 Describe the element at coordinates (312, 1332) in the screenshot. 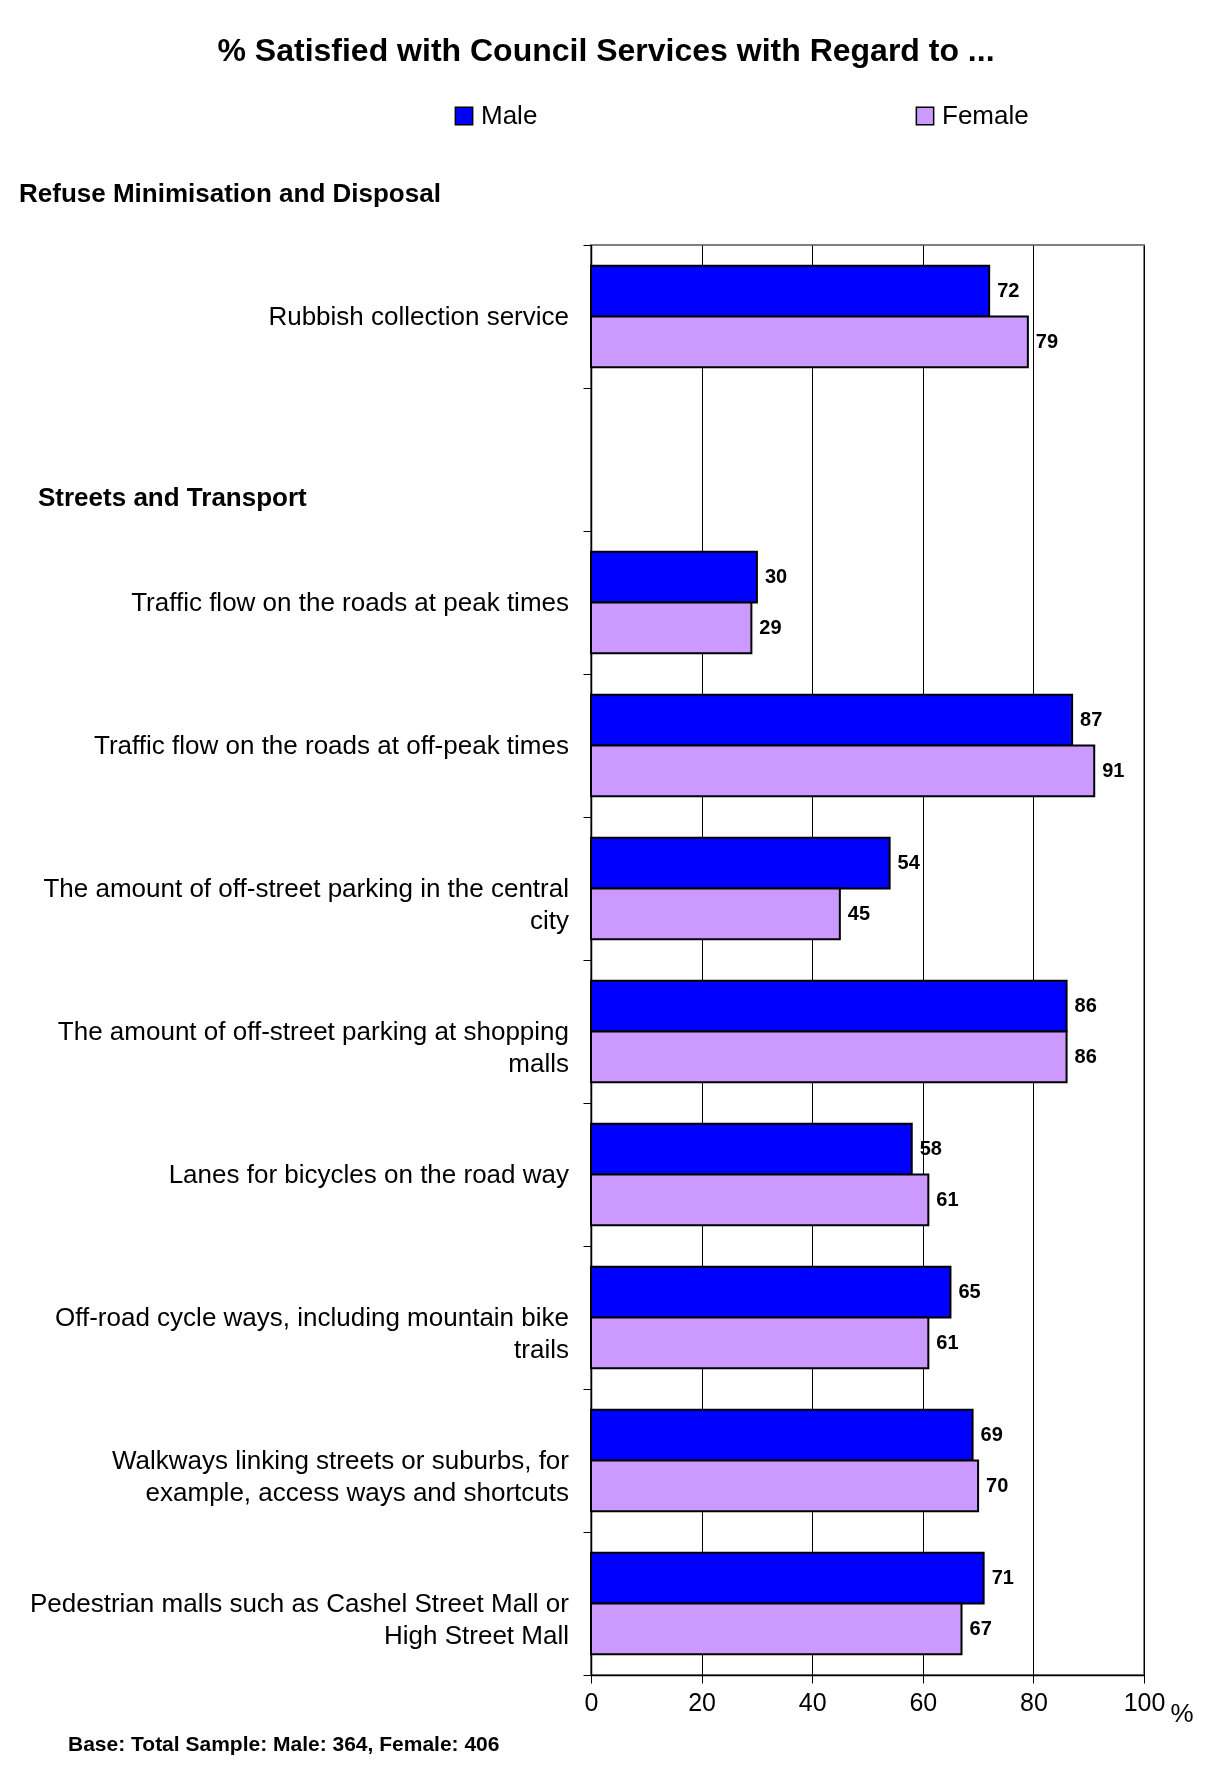

I see `y-tick-label: Off-road cycle ways, including mountain bike trails` at that location.